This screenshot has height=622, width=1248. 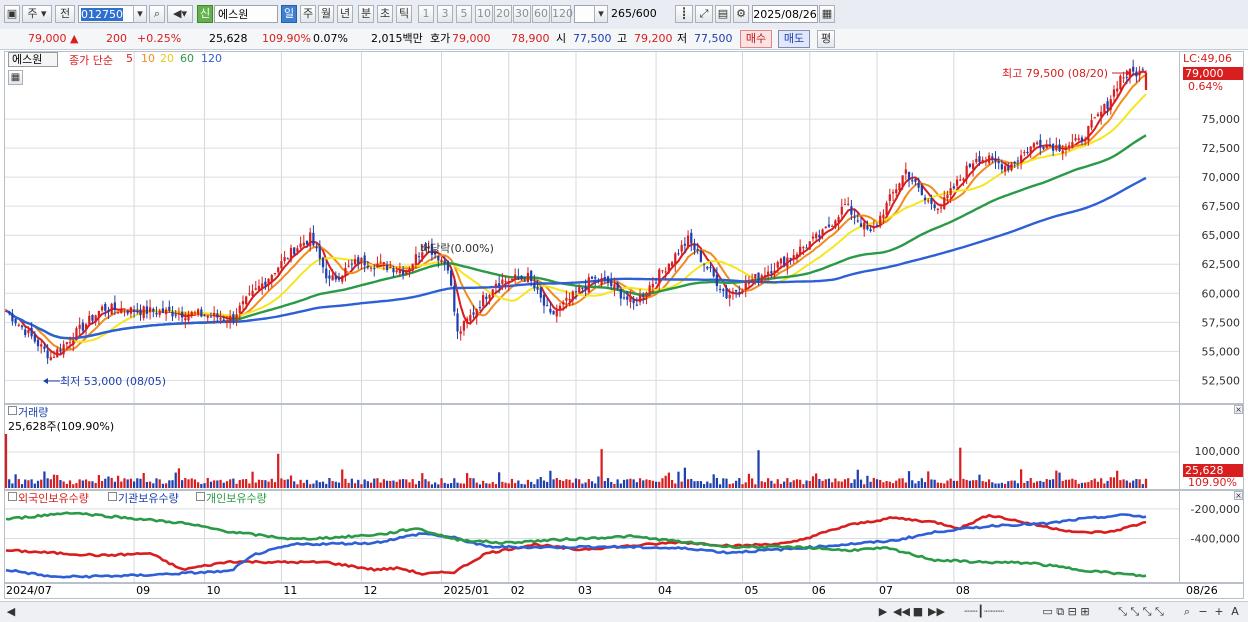 What do you see at coordinates (794, 39) in the screenshot?
I see `sell-button: 매도` at bounding box center [794, 39].